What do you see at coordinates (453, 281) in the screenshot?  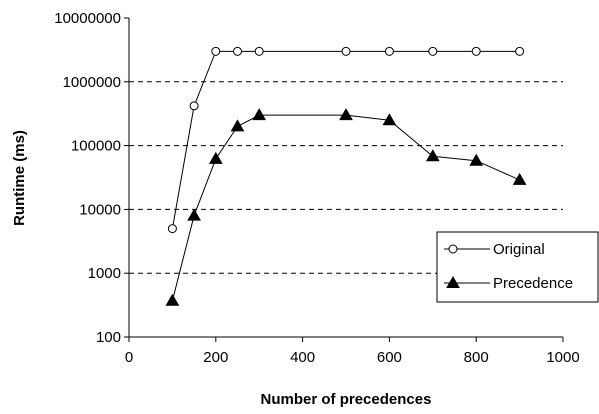 I see `legend-marker-precedence` at bounding box center [453, 281].